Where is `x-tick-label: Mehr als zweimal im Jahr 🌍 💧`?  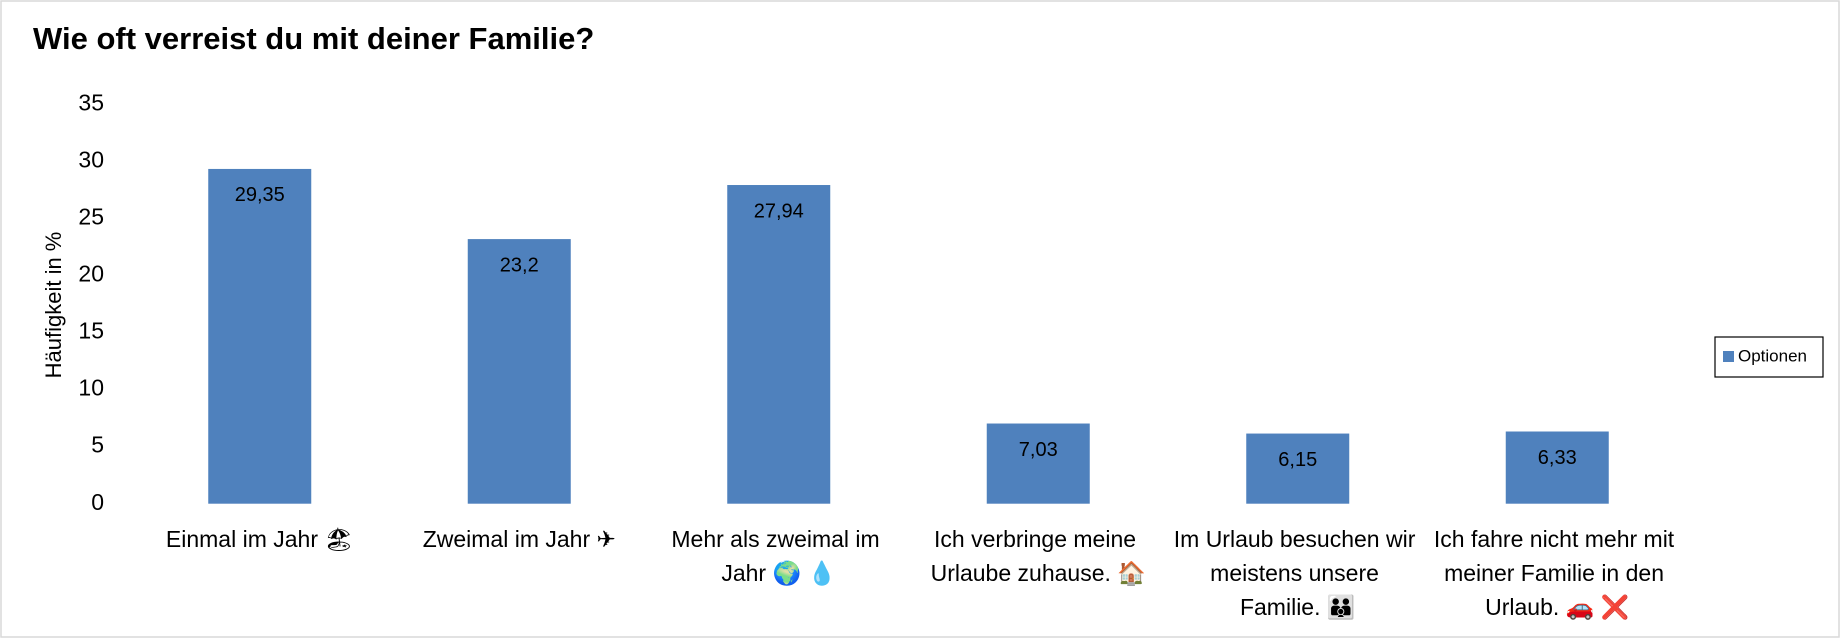
x-tick-label: Mehr als zweimal im Jahr 🌍 💧 is located at coordinates (778, 556).